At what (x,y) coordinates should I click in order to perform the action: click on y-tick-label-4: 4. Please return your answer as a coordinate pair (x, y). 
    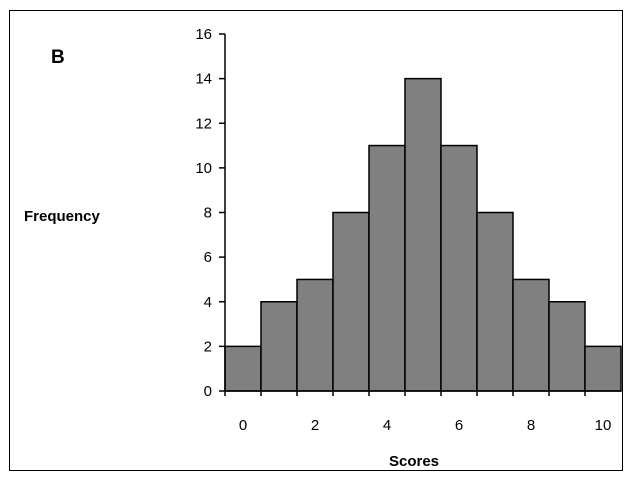
    Looking at the image, I should click on (208, 302).